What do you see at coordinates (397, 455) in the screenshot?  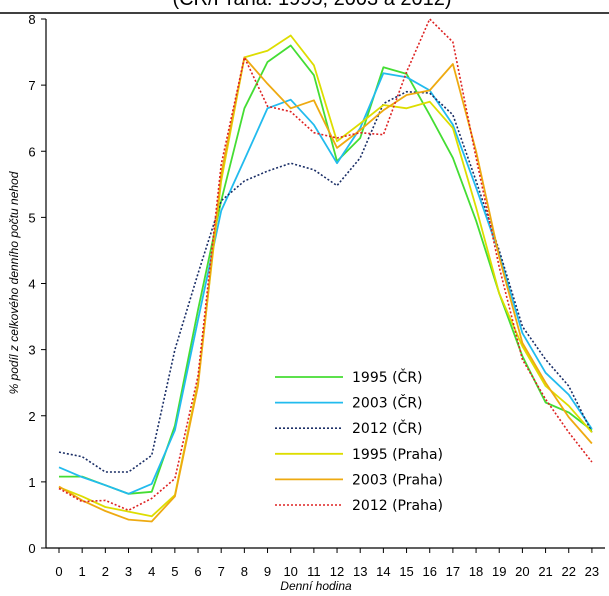 I see `legend-label: 1995 (Praha)` at bounding box center [397, 455].